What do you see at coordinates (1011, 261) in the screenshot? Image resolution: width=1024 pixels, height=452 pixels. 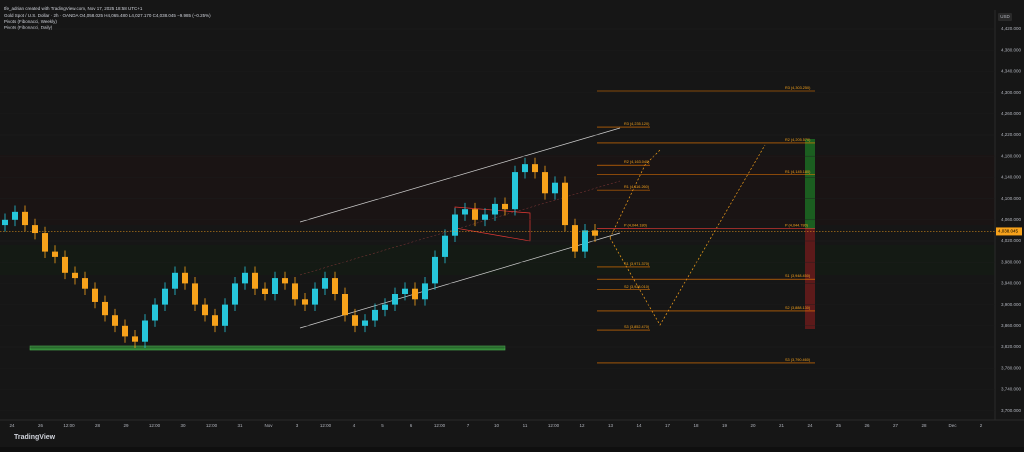 I see `y-tick-label: 3,980.000` at bounding box center [1011, 261].